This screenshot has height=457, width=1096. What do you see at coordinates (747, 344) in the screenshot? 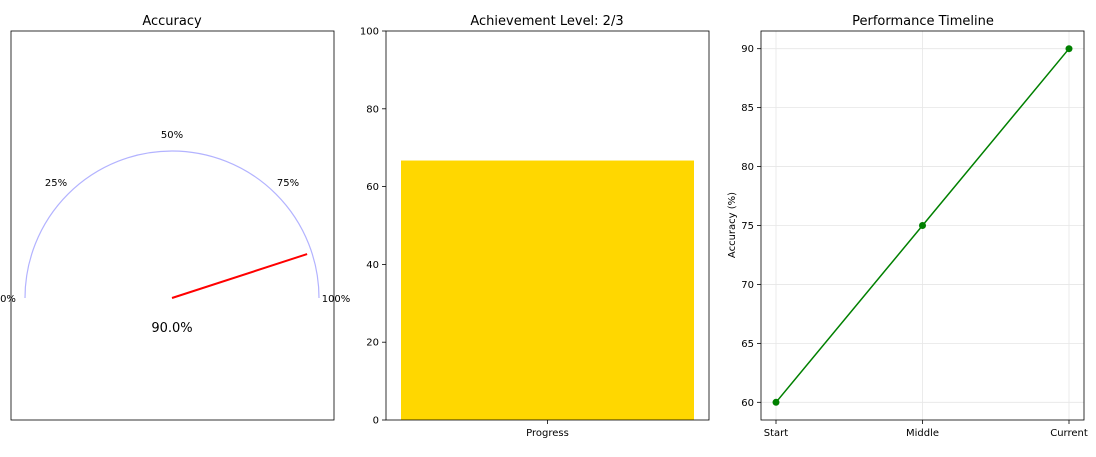
I see `line-y-tick-label: 65` at bounding box center [747, 344].